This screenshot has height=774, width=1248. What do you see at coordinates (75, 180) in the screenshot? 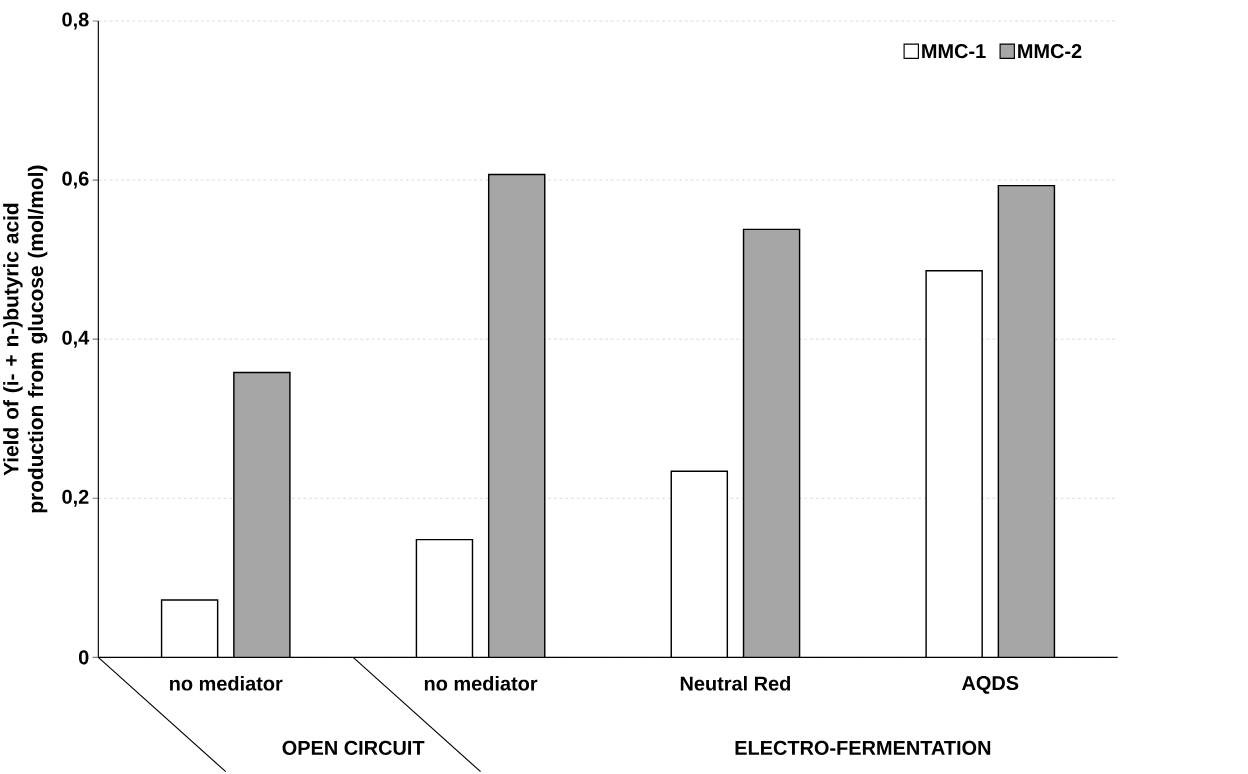
I see `y-tick-label: 0,6` at bounding box center [75, 180].